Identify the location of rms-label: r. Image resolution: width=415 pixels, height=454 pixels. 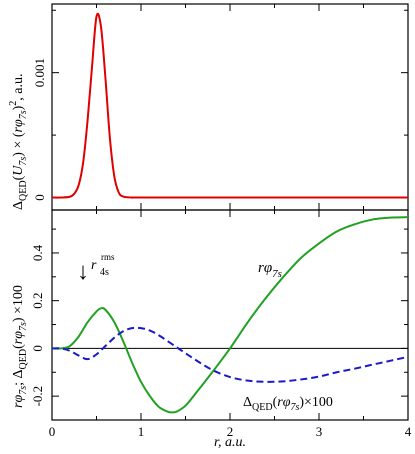
(94, 265).